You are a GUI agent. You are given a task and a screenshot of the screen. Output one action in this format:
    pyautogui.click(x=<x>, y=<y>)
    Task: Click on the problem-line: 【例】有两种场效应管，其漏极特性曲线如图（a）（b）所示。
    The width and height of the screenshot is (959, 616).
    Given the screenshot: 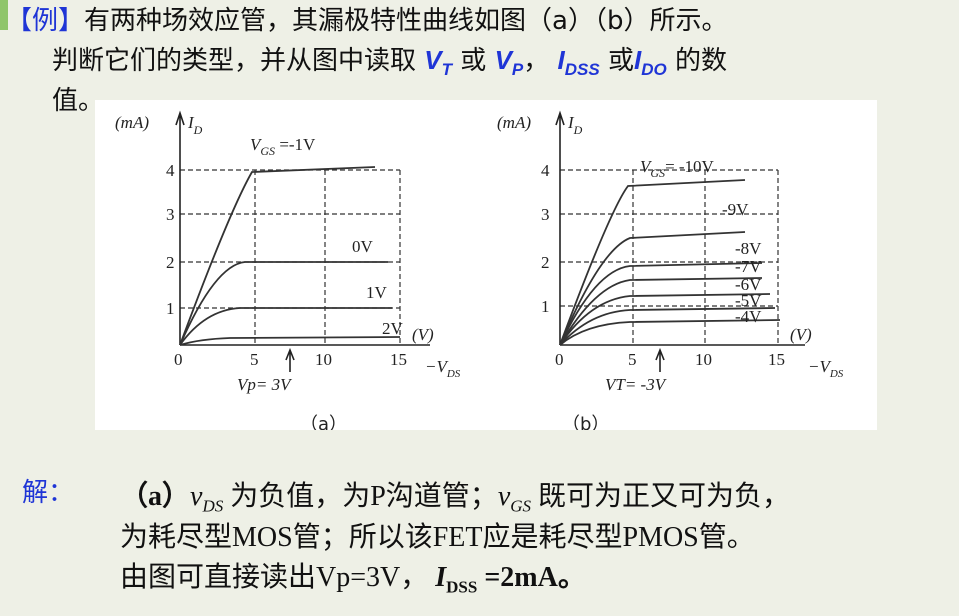 What is the action you would take?
    pyautogui.click(x=366, y=18)
    